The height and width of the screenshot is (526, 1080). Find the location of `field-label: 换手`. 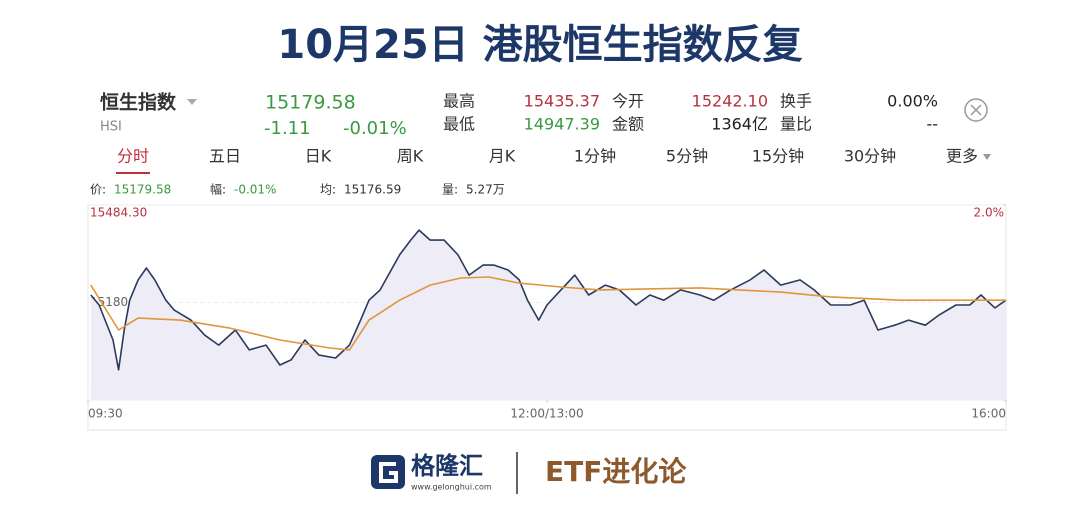

field-label: 换手 is located at coordinates (796, 101).